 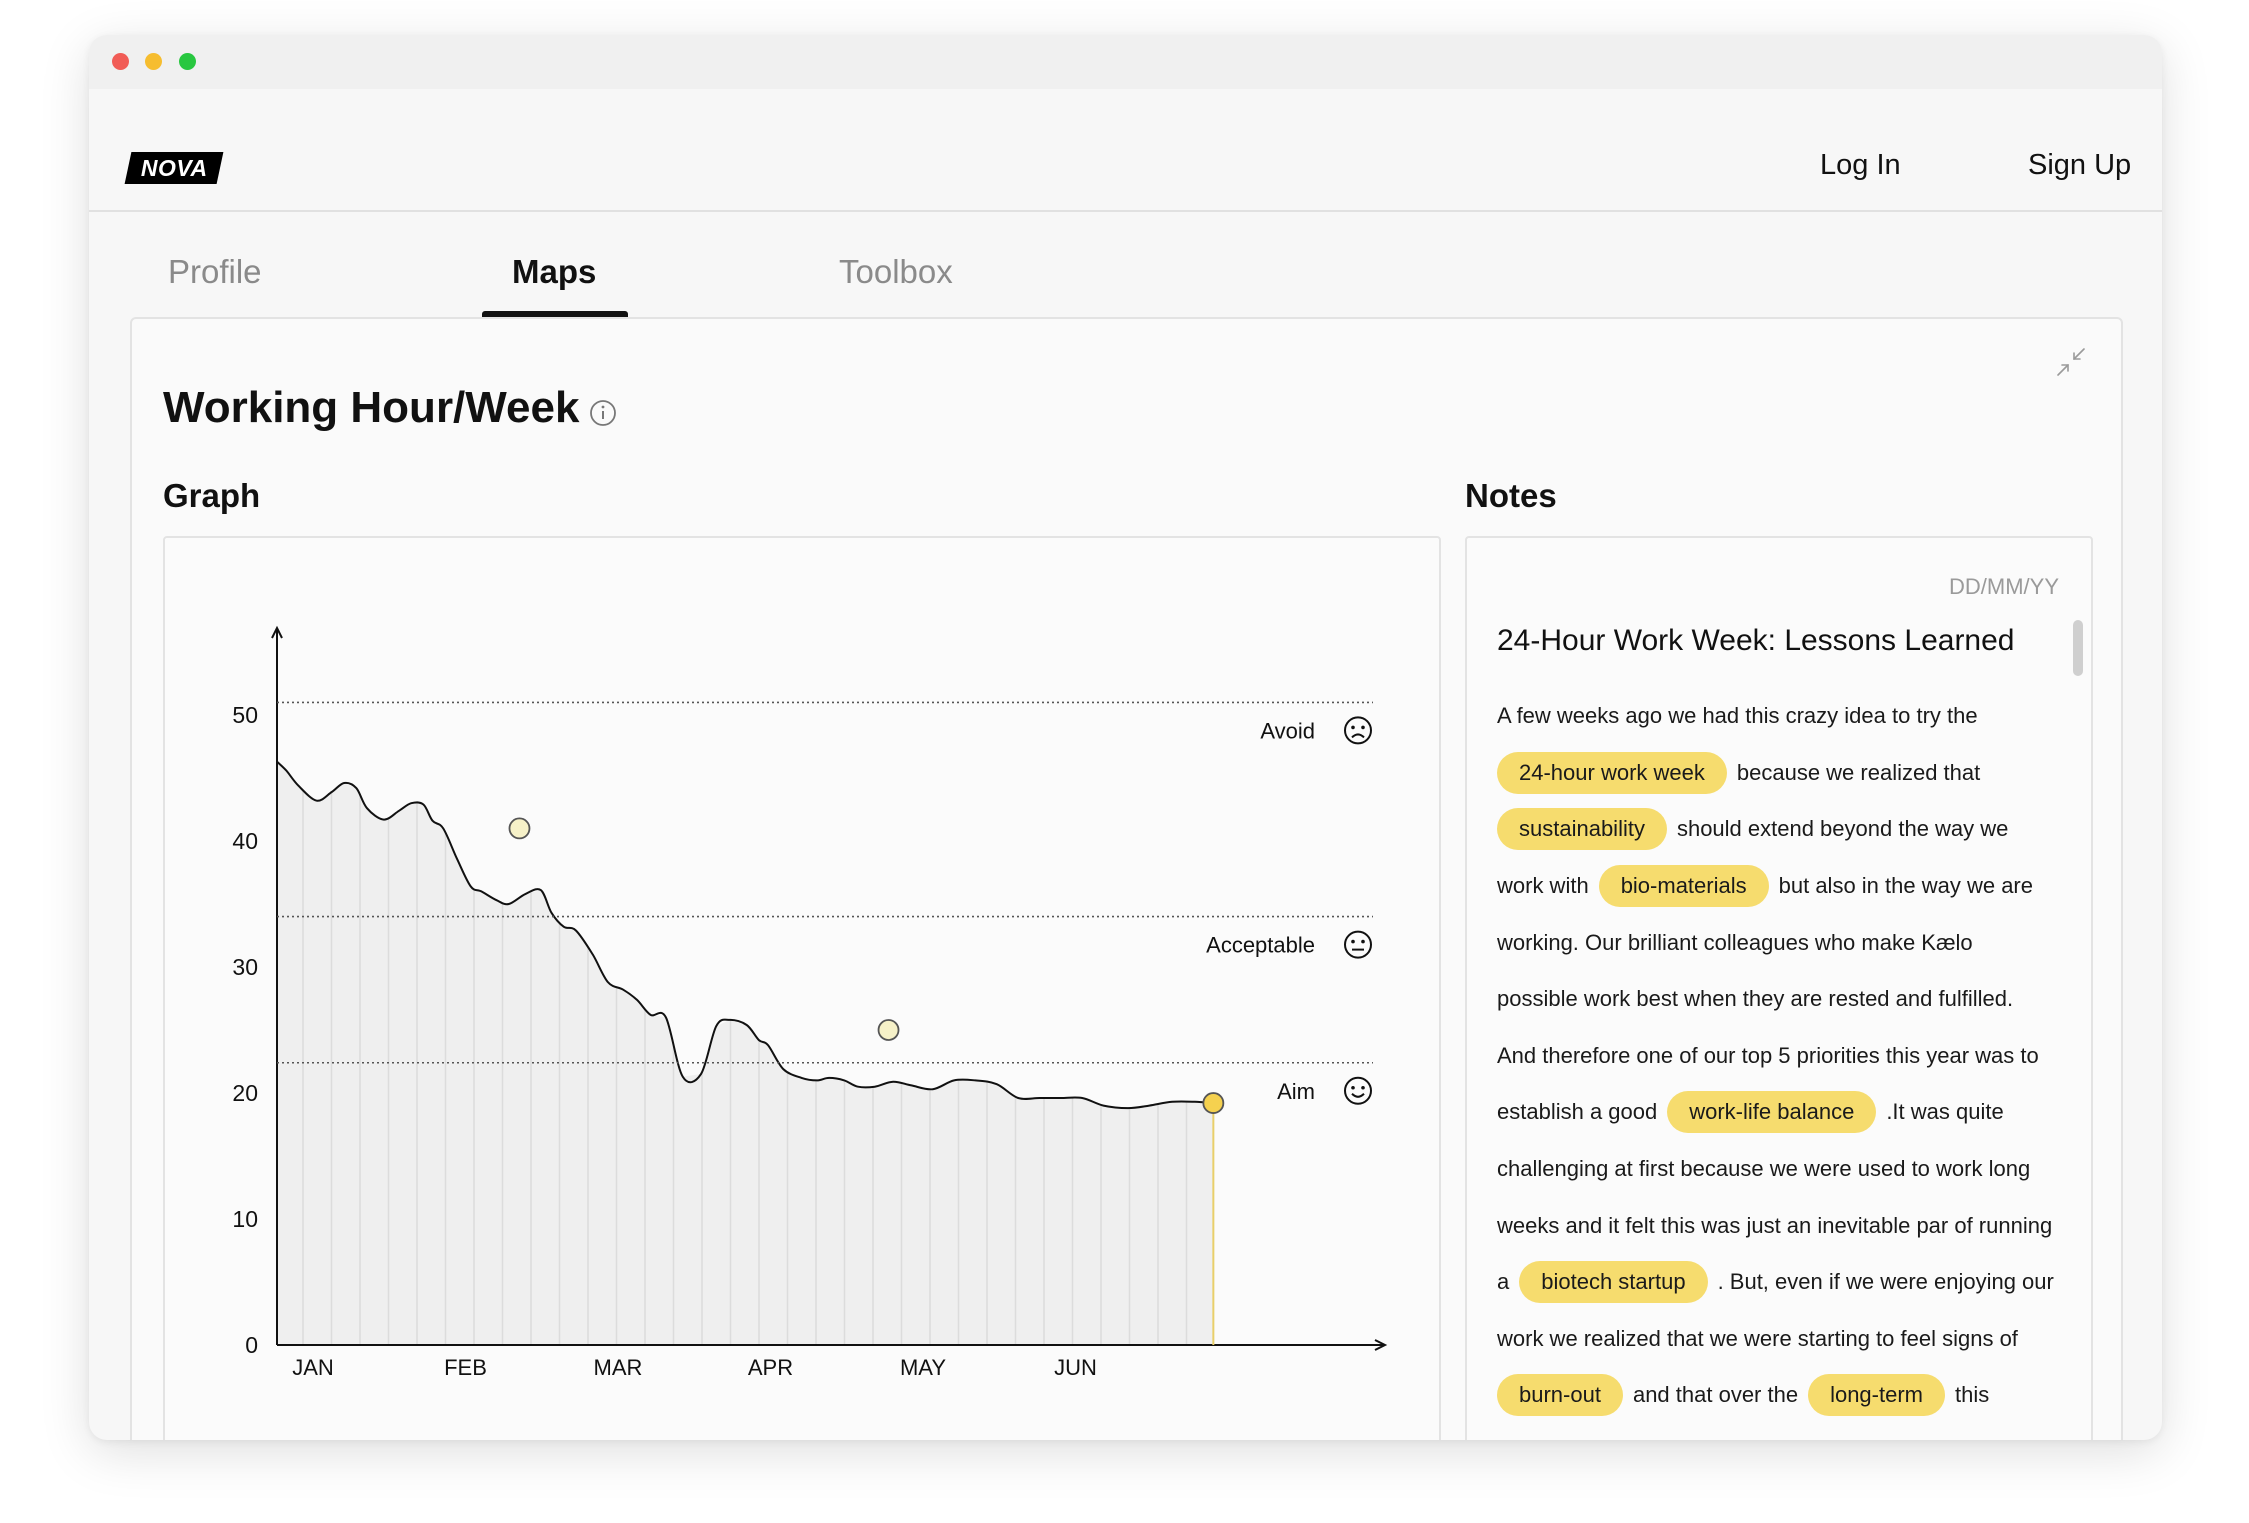 I want to click on top-navbar: NOVA Log In Sign Up, so click(x=1125, y=150).